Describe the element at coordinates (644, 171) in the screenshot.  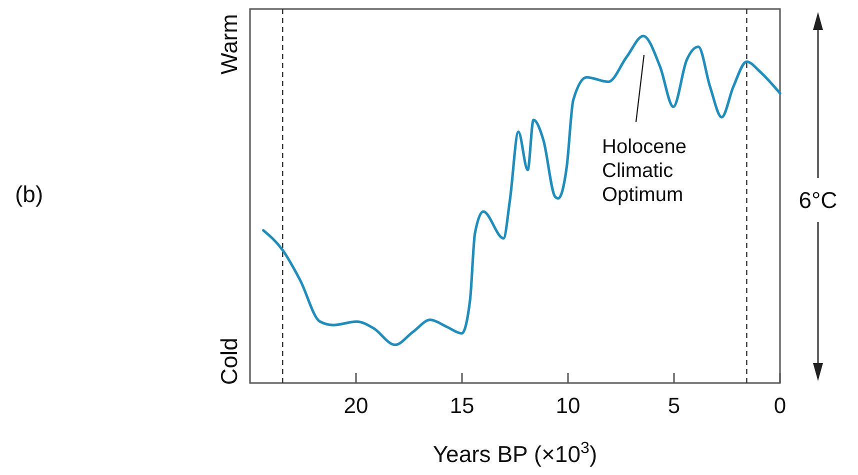
I see `annotation: Holocene Climatic Optimum` at that location.